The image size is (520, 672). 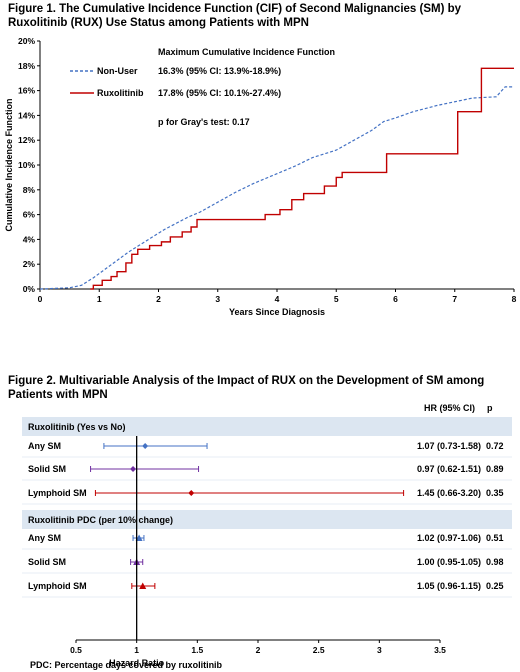 I want to click on y-tick-label: 8%, so click(x=29, y=190).